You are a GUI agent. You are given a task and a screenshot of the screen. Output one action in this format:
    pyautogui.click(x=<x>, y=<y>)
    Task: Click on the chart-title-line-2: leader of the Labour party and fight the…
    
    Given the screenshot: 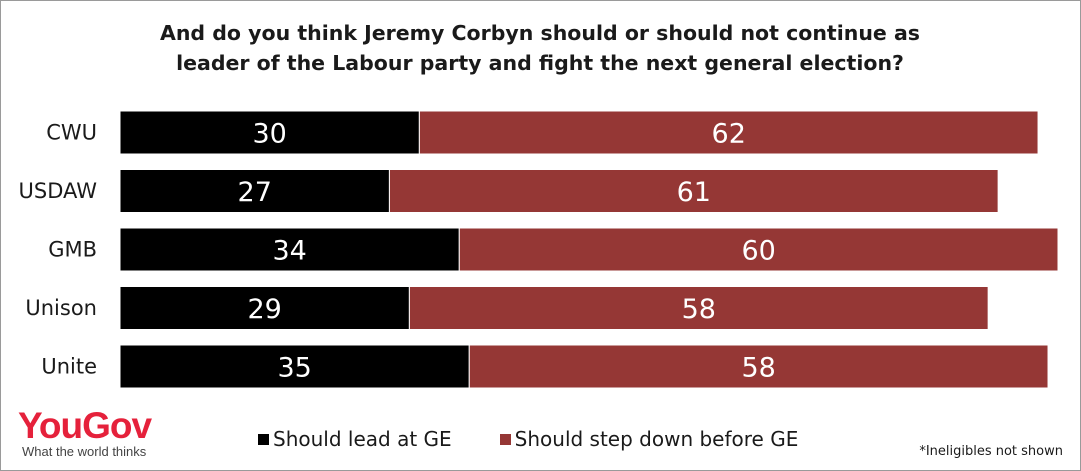 What is the action you would take?
    pyautogui.click(x=540, y=63)
    